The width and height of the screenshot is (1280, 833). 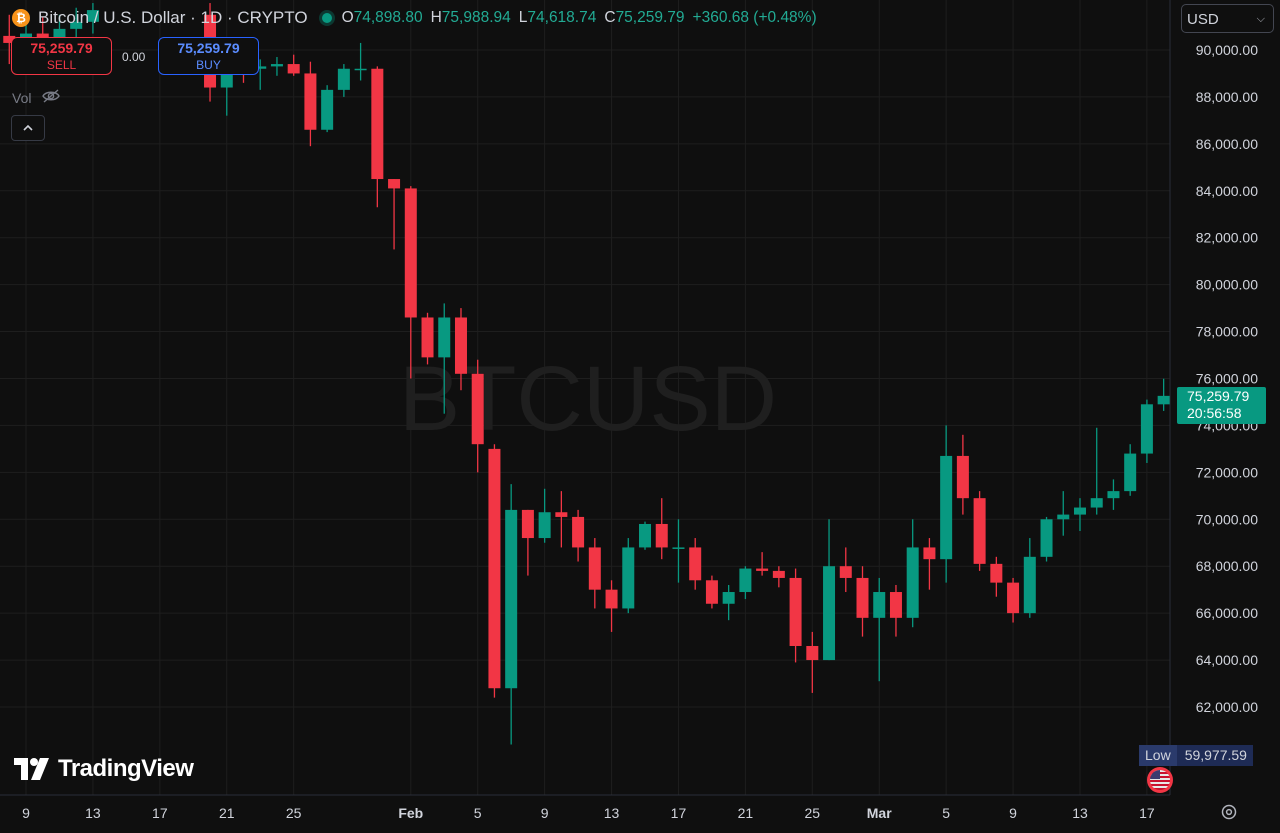 I want to click on brand-name: TradingView, so click(x=126, y=768).